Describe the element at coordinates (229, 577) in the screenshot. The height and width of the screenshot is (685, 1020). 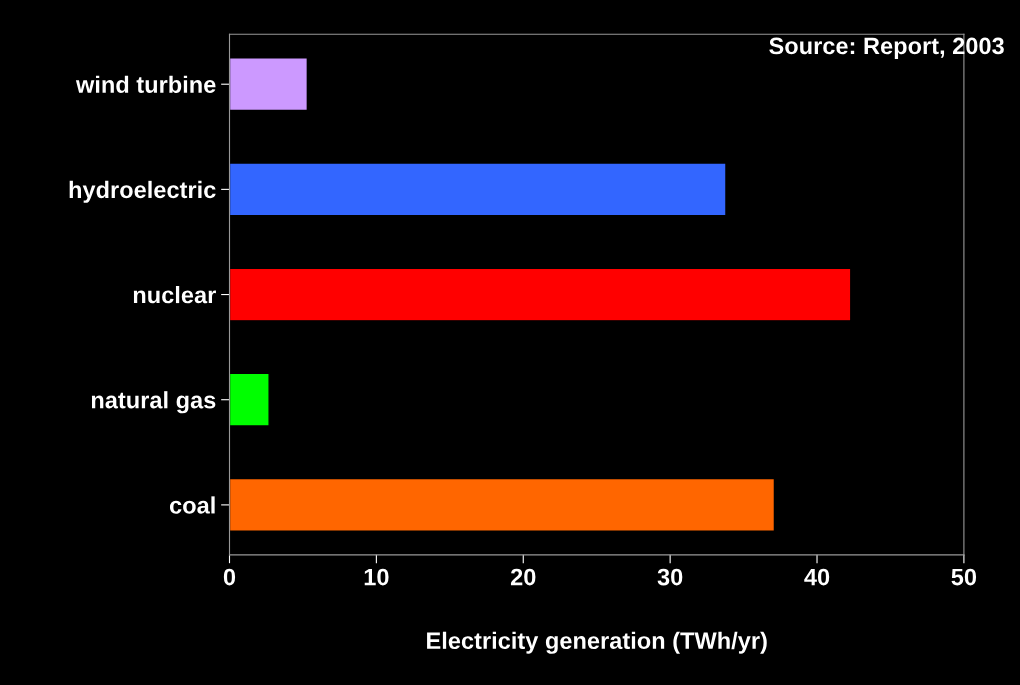
I see `x-tick-label: 0` at that location.